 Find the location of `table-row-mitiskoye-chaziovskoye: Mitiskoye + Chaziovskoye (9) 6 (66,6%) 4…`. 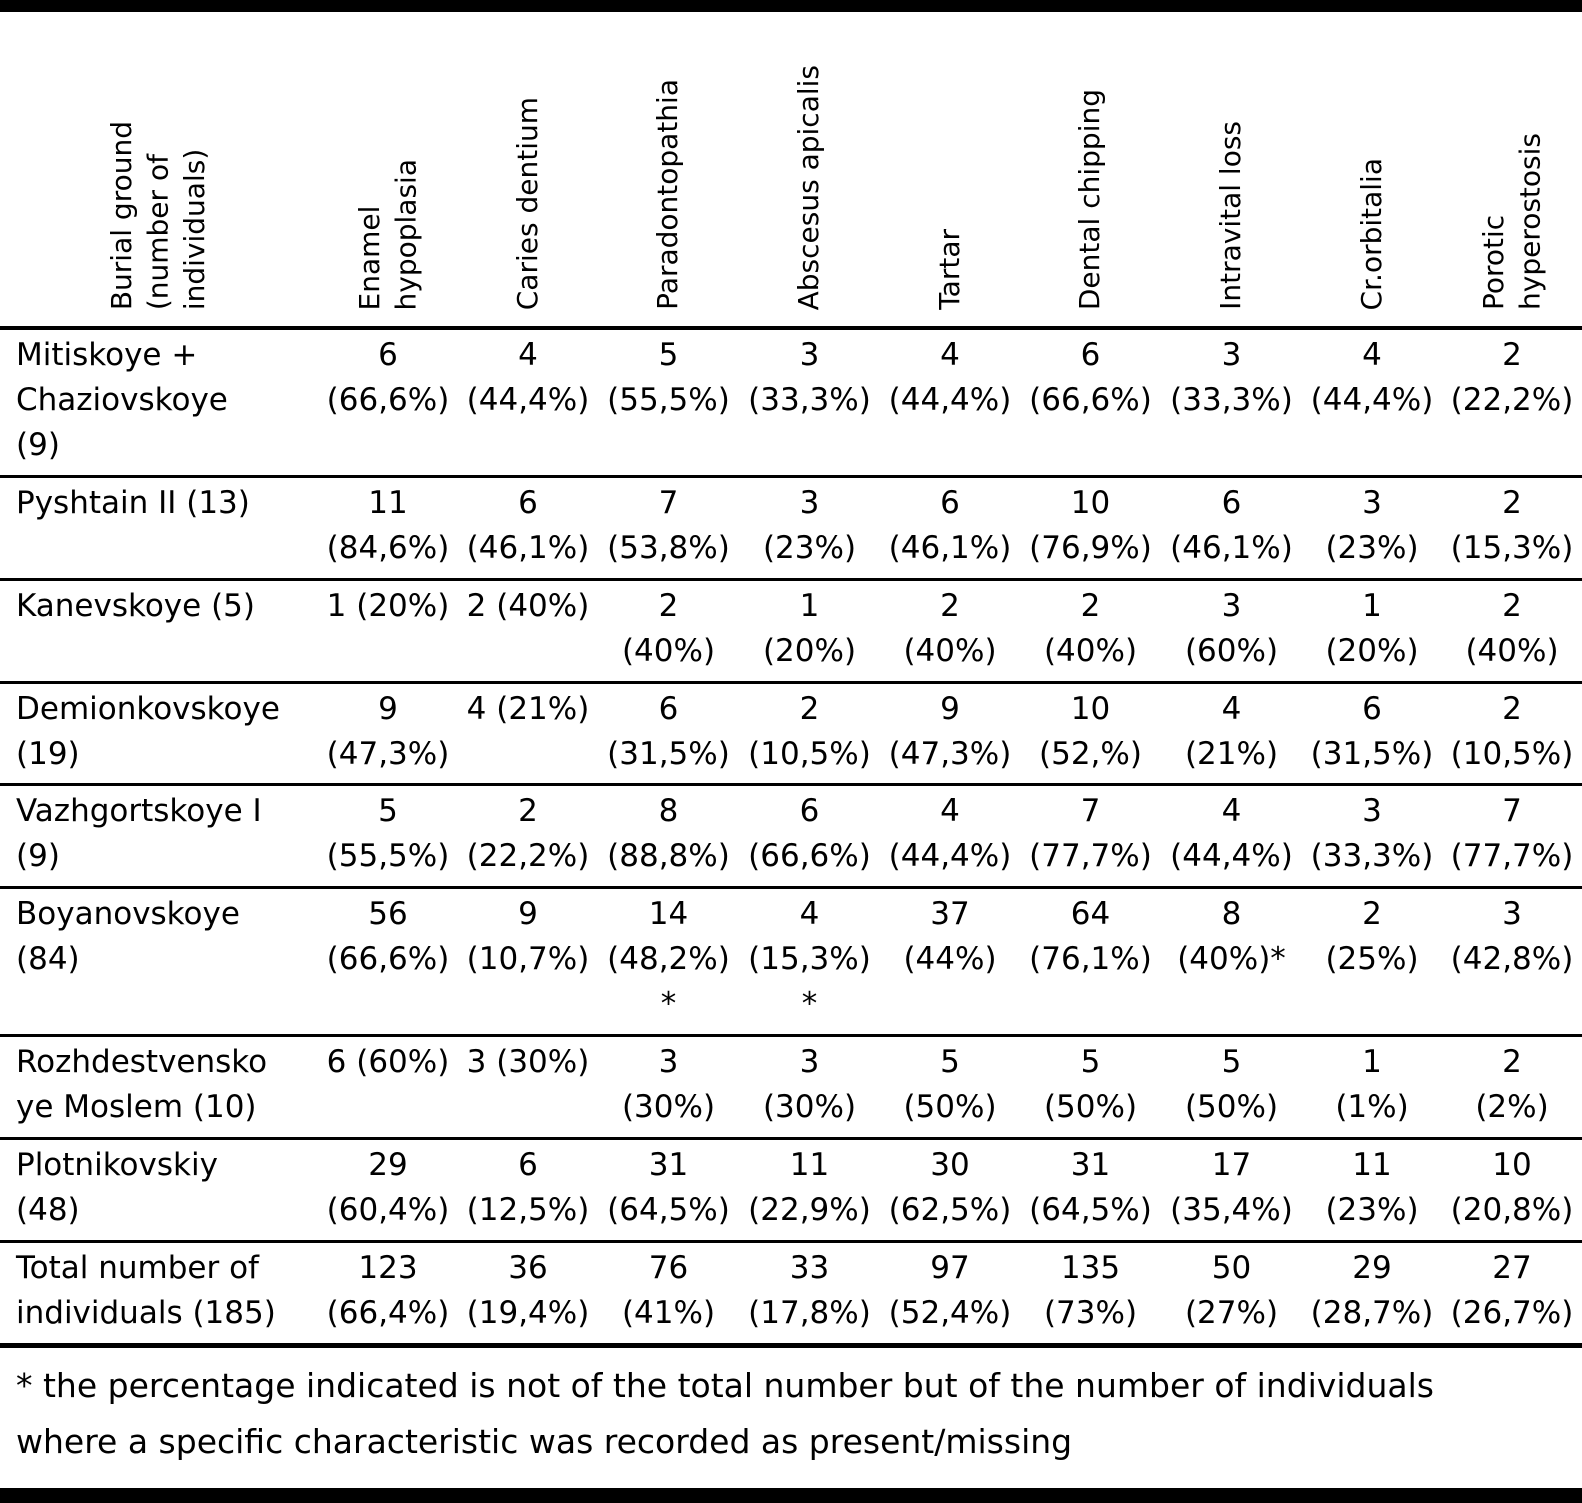

table-row-mitiskoye-chaziovskoye: Mitiskoye + Chaziovskoye (9) 6 (66,6%) 4… is located at coordinates (791, 401).